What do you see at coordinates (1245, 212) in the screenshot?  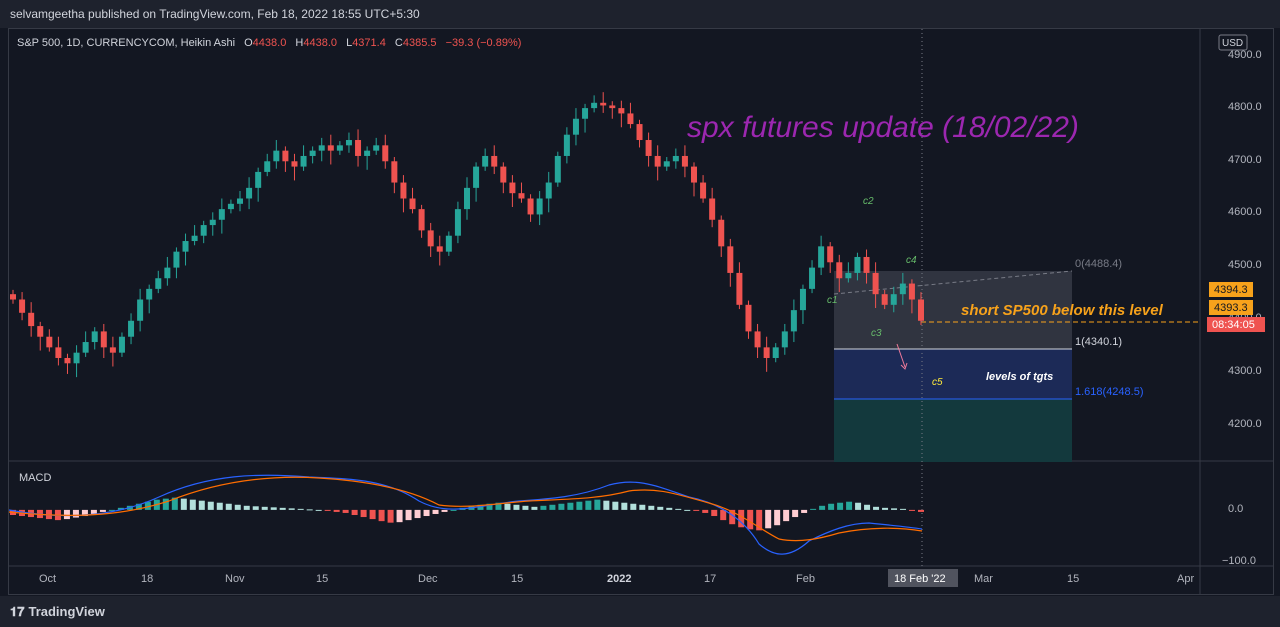 I see `price-tick: 4600.0` at bounding box center [1245, 212].